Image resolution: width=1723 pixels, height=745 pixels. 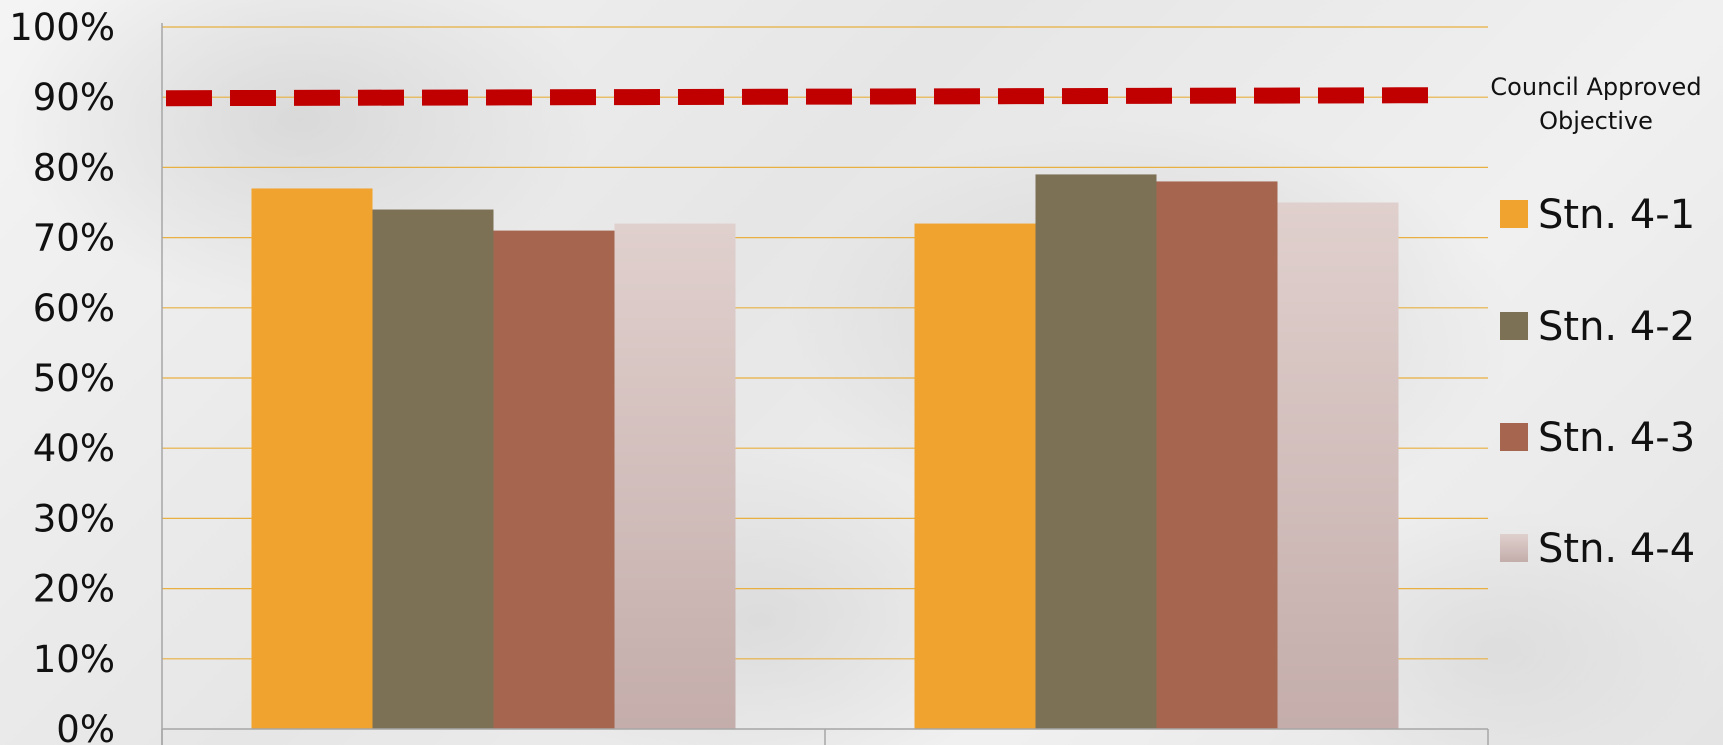 What do you see at coordinates (1616, 549) in the screenshot?
I see `legend-label-4: Stn. 4-4` at bounding box center [1616, 549].